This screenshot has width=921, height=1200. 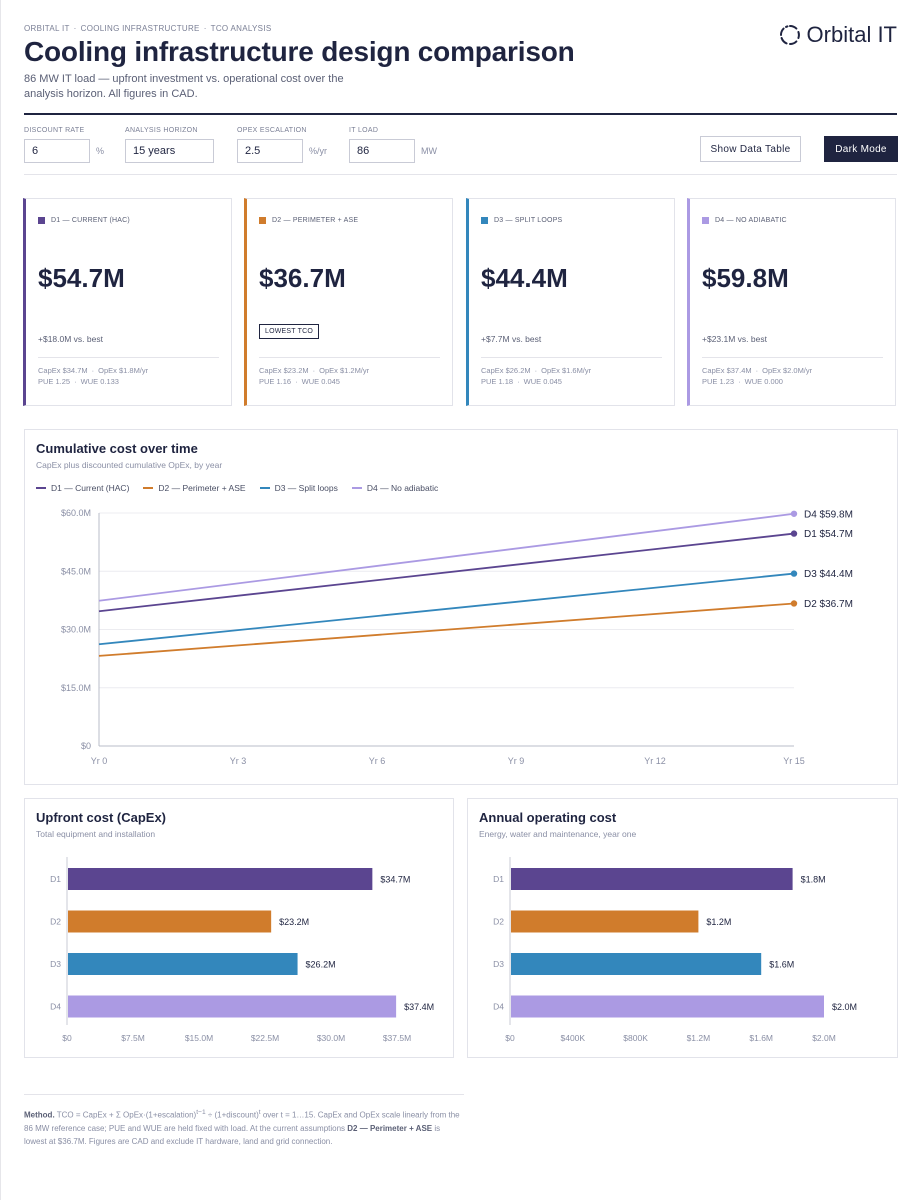 What do you see at coordinates (364, 130) in the screenshot?
I see `it-load-label: IT LOAD` at bounding box center [364, 130].